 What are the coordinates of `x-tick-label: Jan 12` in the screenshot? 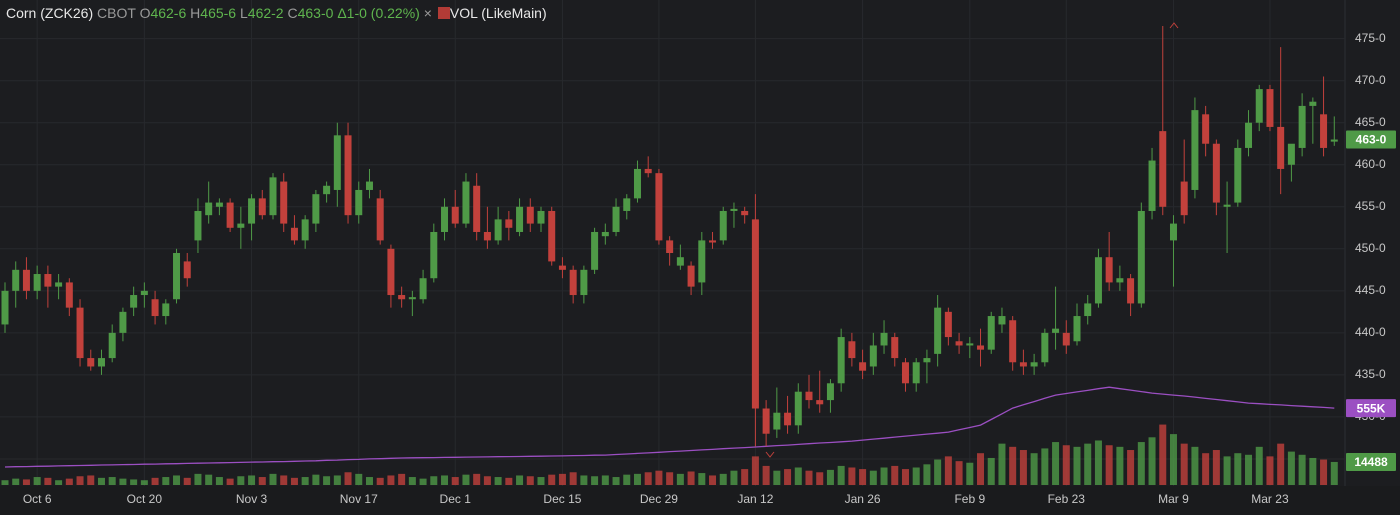 It's located at (755, 499).